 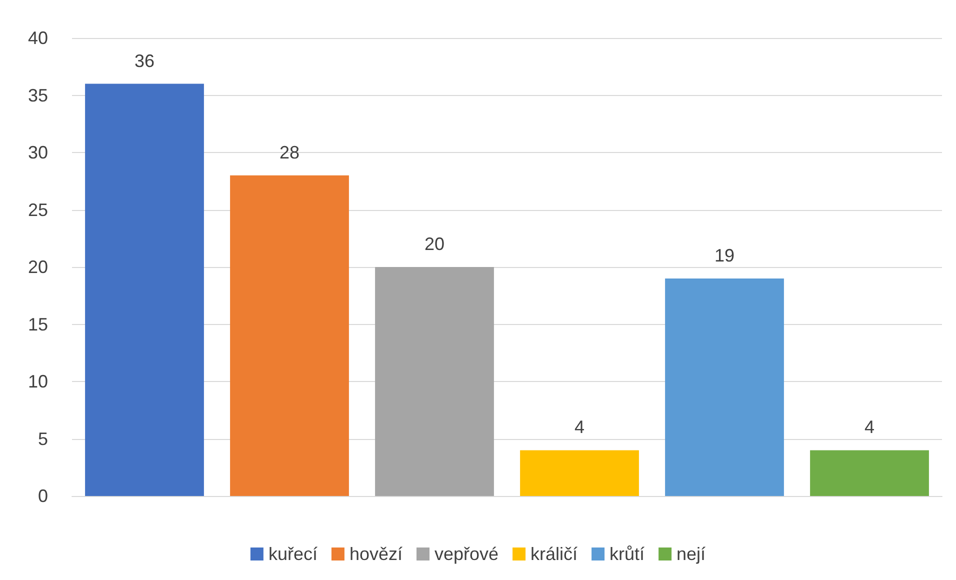 What do you see at coordinates (466, 554) in the screenshot?
I see `legend-label: vepřové` at bounding box center [466, 554].